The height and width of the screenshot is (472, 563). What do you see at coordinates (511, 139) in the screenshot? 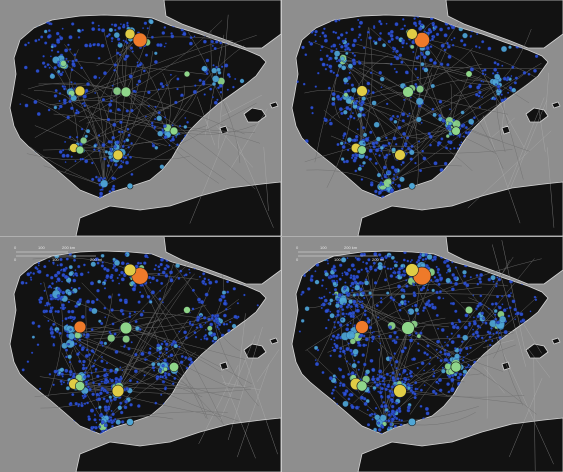
I see `sea-routes` at bounding box center [511, 139].